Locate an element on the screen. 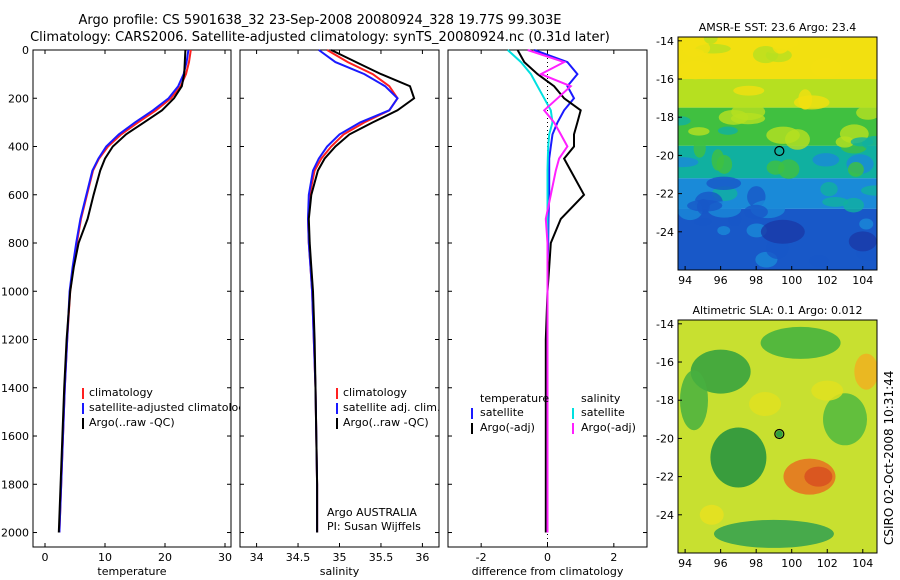 The height and width of the screenshot is (580, 900). sst-map-xtick-label: 100 is located at coordinates (791, 280).